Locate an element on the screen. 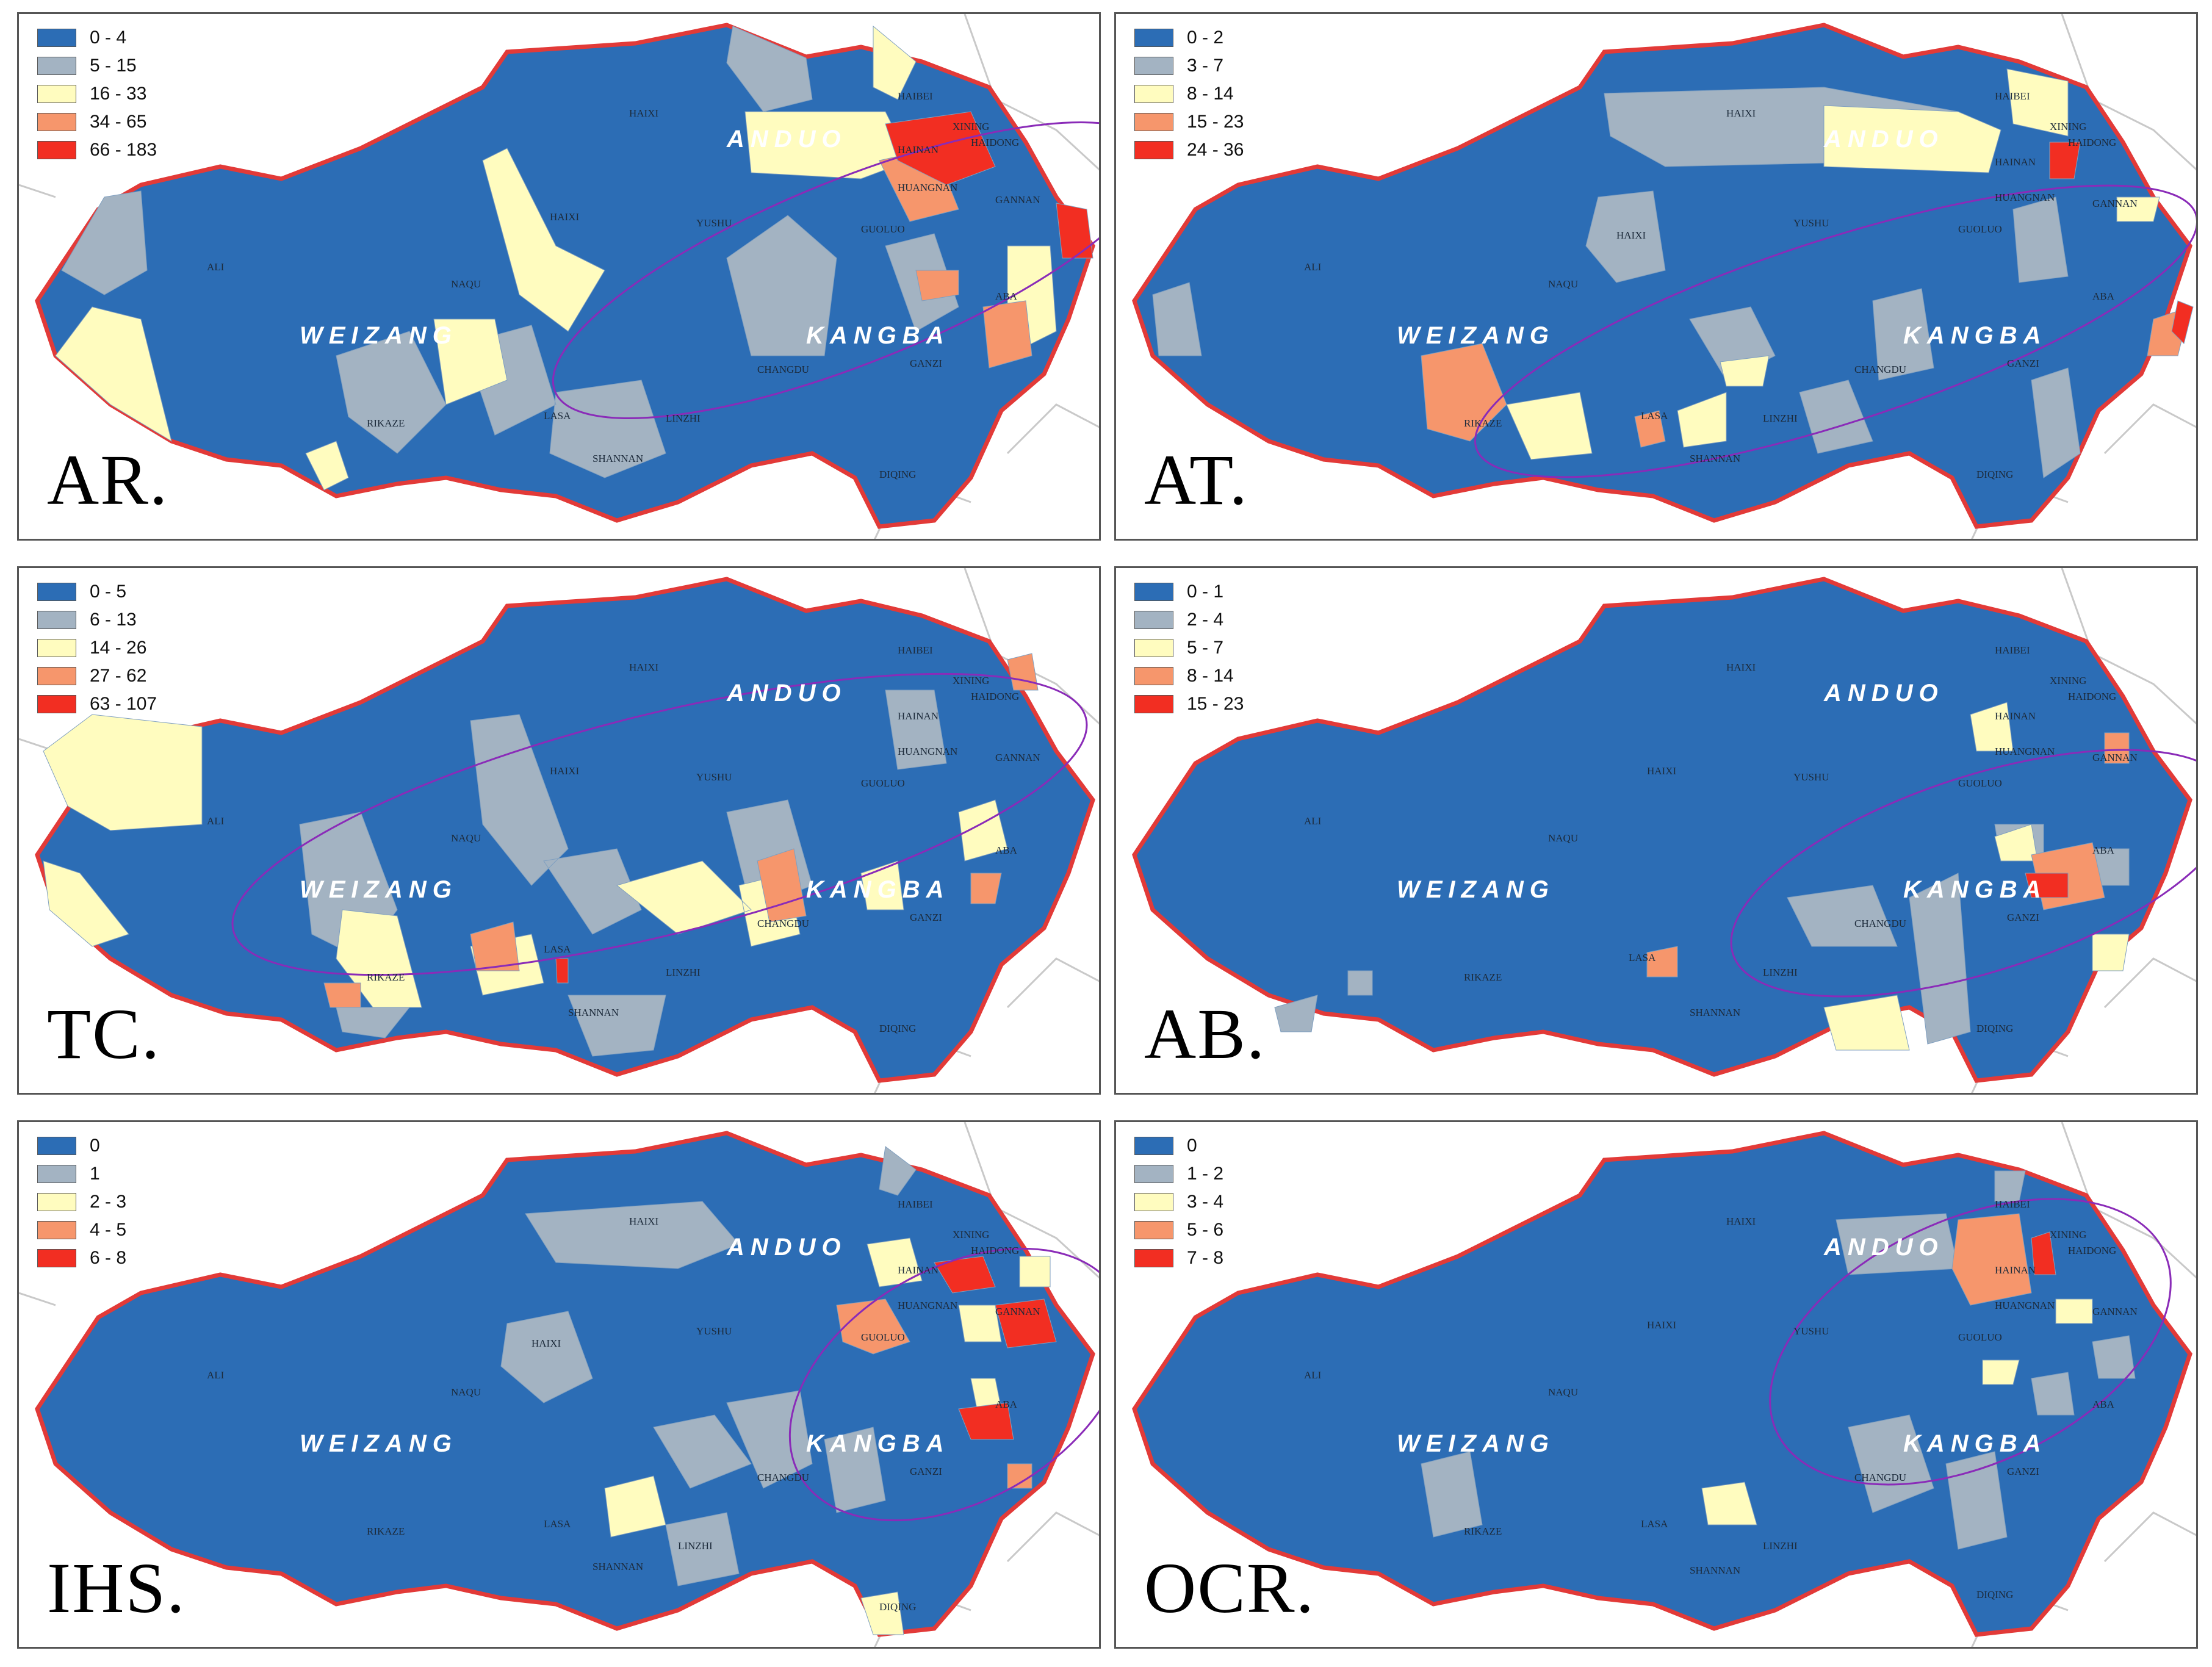 The height and width of the screenshot is (1667, 2212). legend-label: 1 is located at coordinates (95, 1174).